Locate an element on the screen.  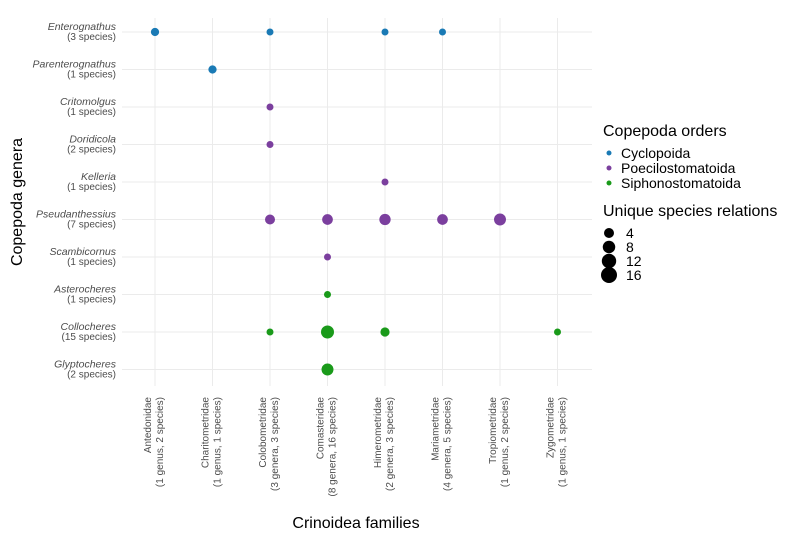
legend-size-title: Unique species relations is located at coordinates (690, 211).